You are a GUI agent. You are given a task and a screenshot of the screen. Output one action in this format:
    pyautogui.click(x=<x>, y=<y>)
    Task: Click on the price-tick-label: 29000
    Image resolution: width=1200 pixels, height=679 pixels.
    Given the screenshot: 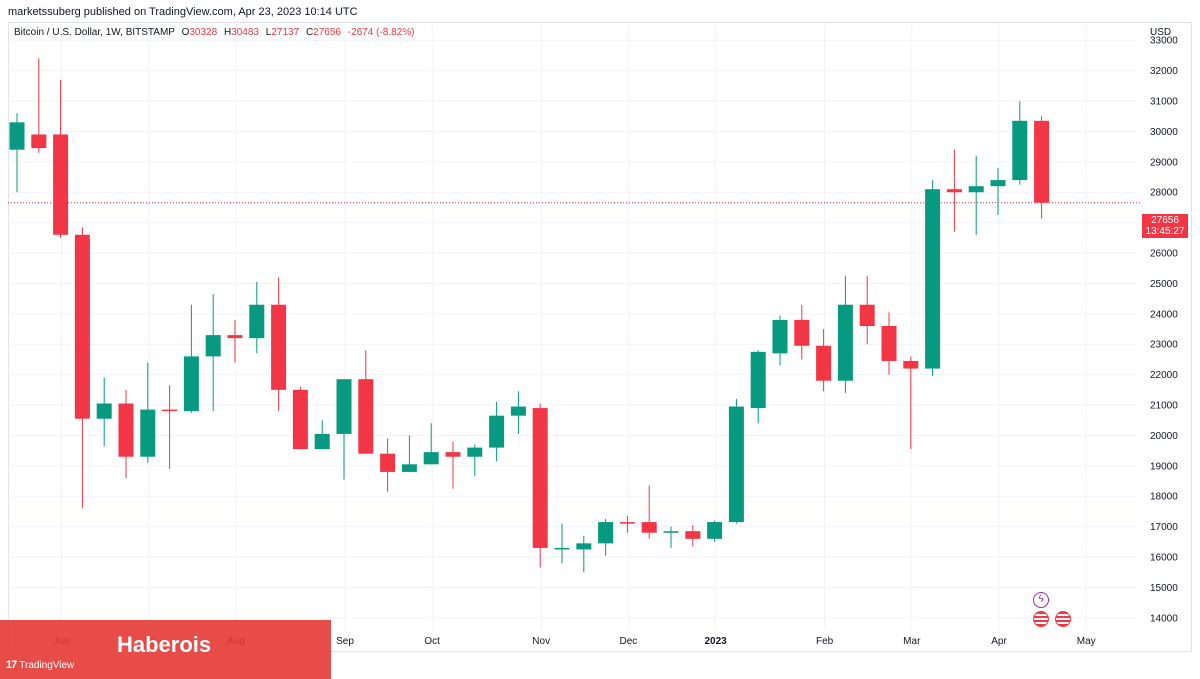 What is the action you would take?
    pyautogui.click(x=1164, y=162)
    